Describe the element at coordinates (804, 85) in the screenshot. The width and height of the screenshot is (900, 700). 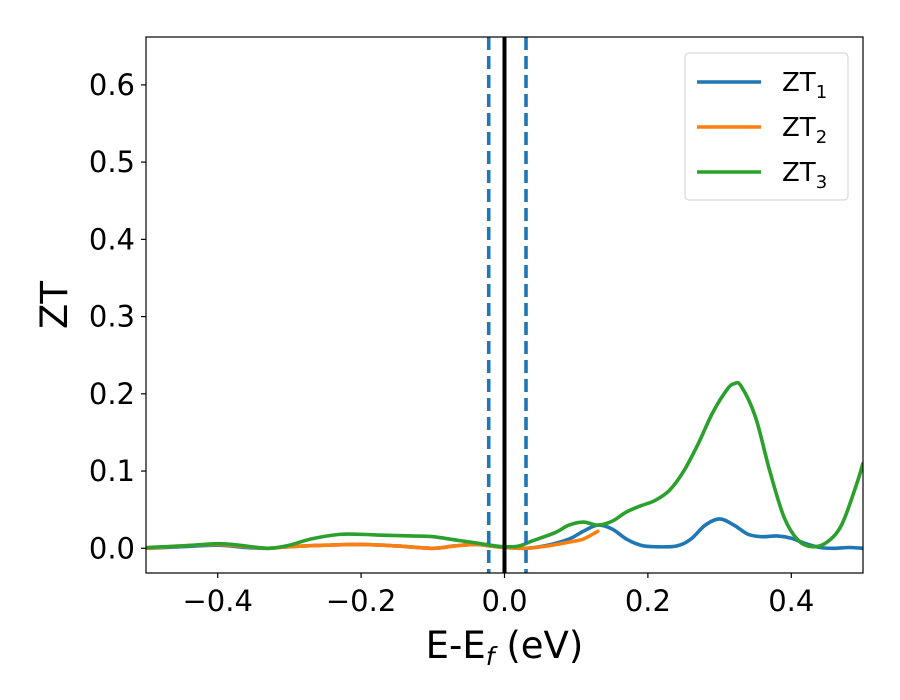
I see `legend-label-1: ZT1` at that location.